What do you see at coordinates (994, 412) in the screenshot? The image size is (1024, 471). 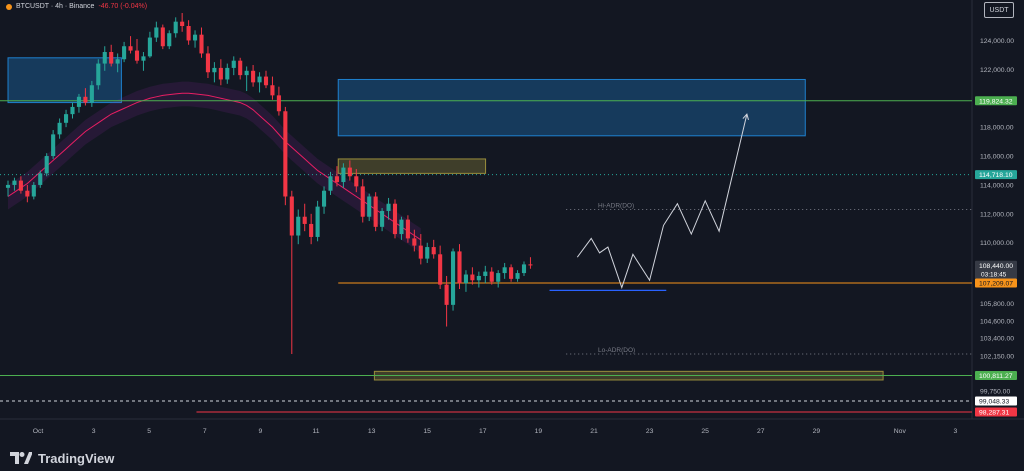 I see `price-label: 98,287.31` at bounding box center [994, 412].